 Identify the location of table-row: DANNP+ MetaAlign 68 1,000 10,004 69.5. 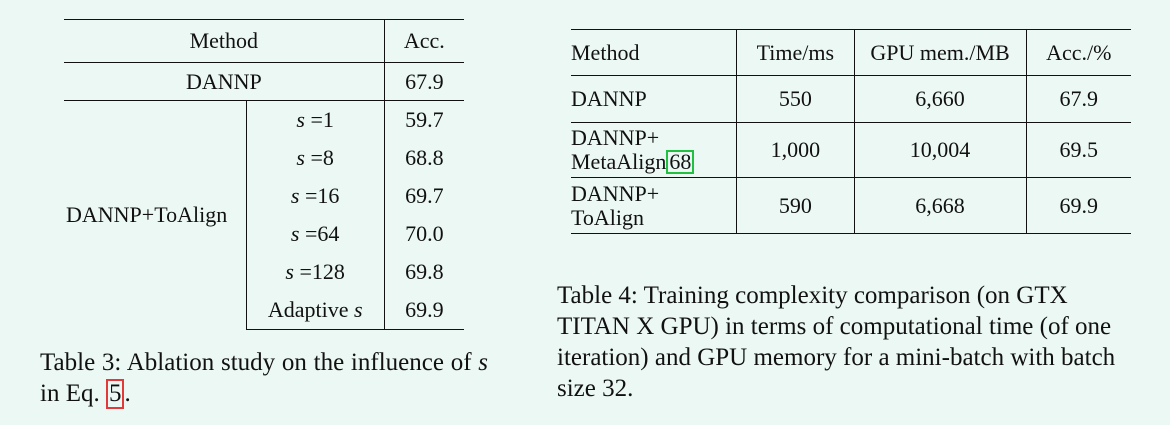
(851, 150).